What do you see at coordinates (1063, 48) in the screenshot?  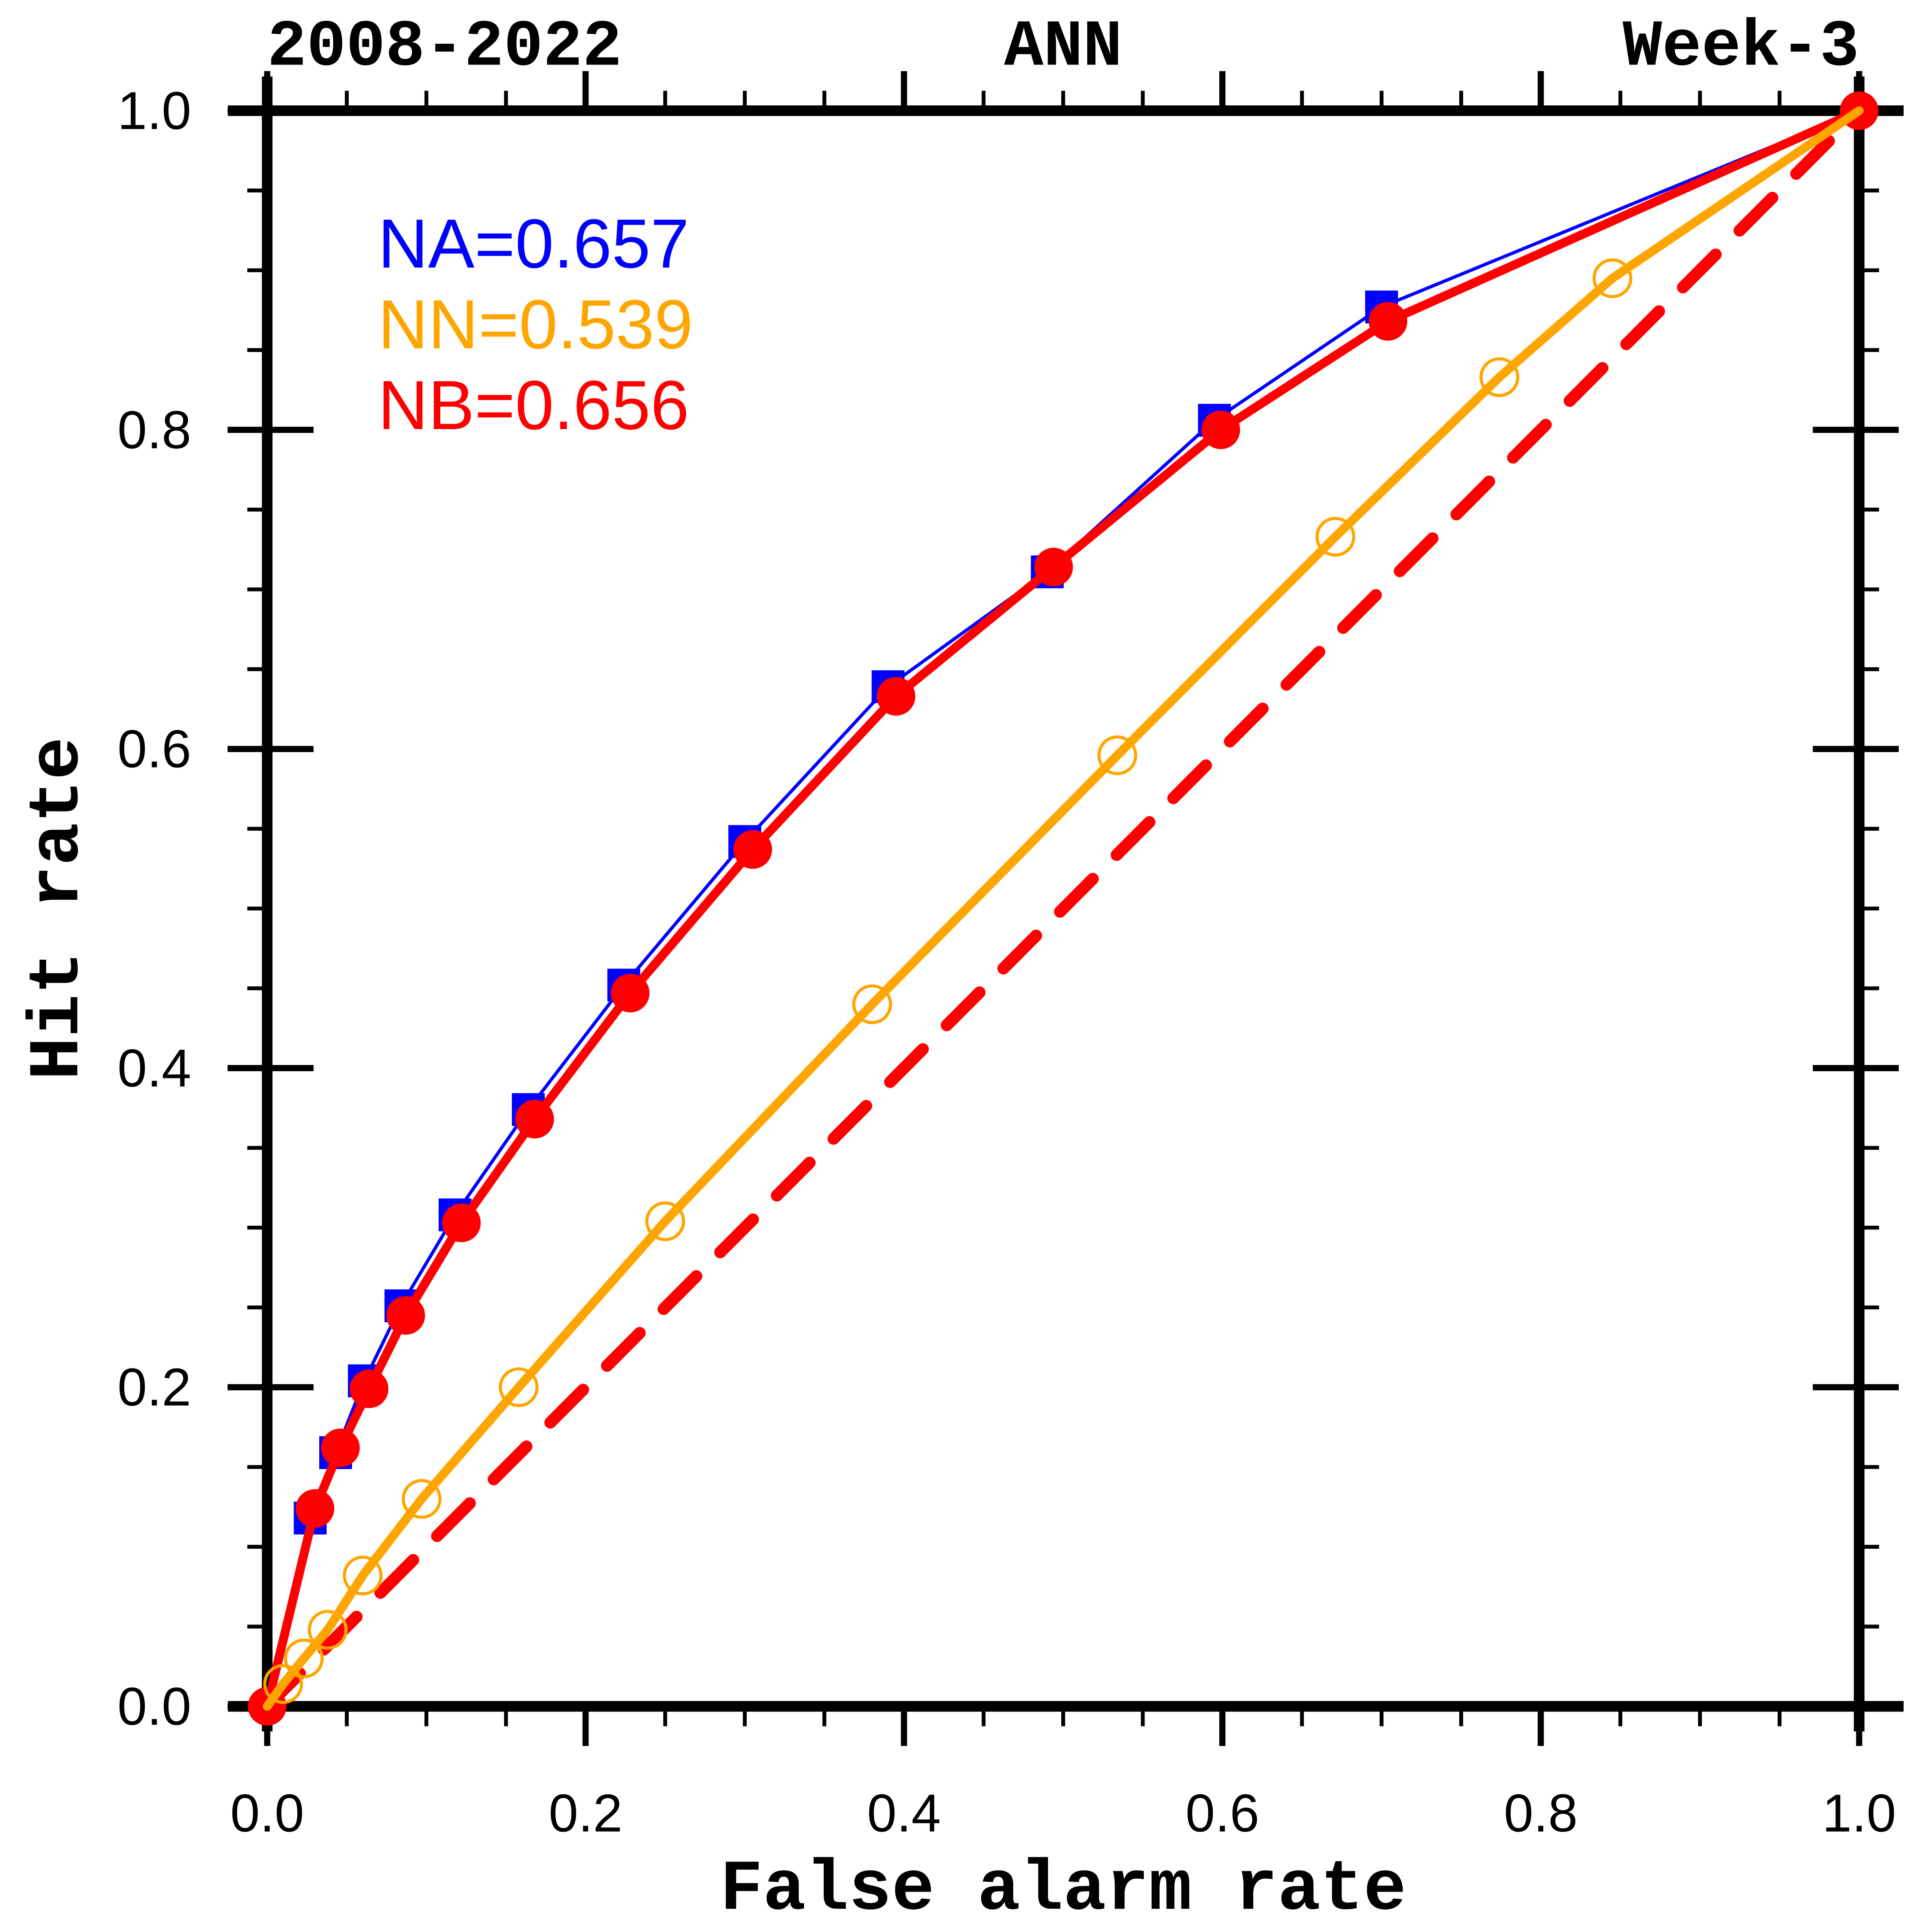 I see `chart-title-center: ANN` at bounding box center [1063, 48].